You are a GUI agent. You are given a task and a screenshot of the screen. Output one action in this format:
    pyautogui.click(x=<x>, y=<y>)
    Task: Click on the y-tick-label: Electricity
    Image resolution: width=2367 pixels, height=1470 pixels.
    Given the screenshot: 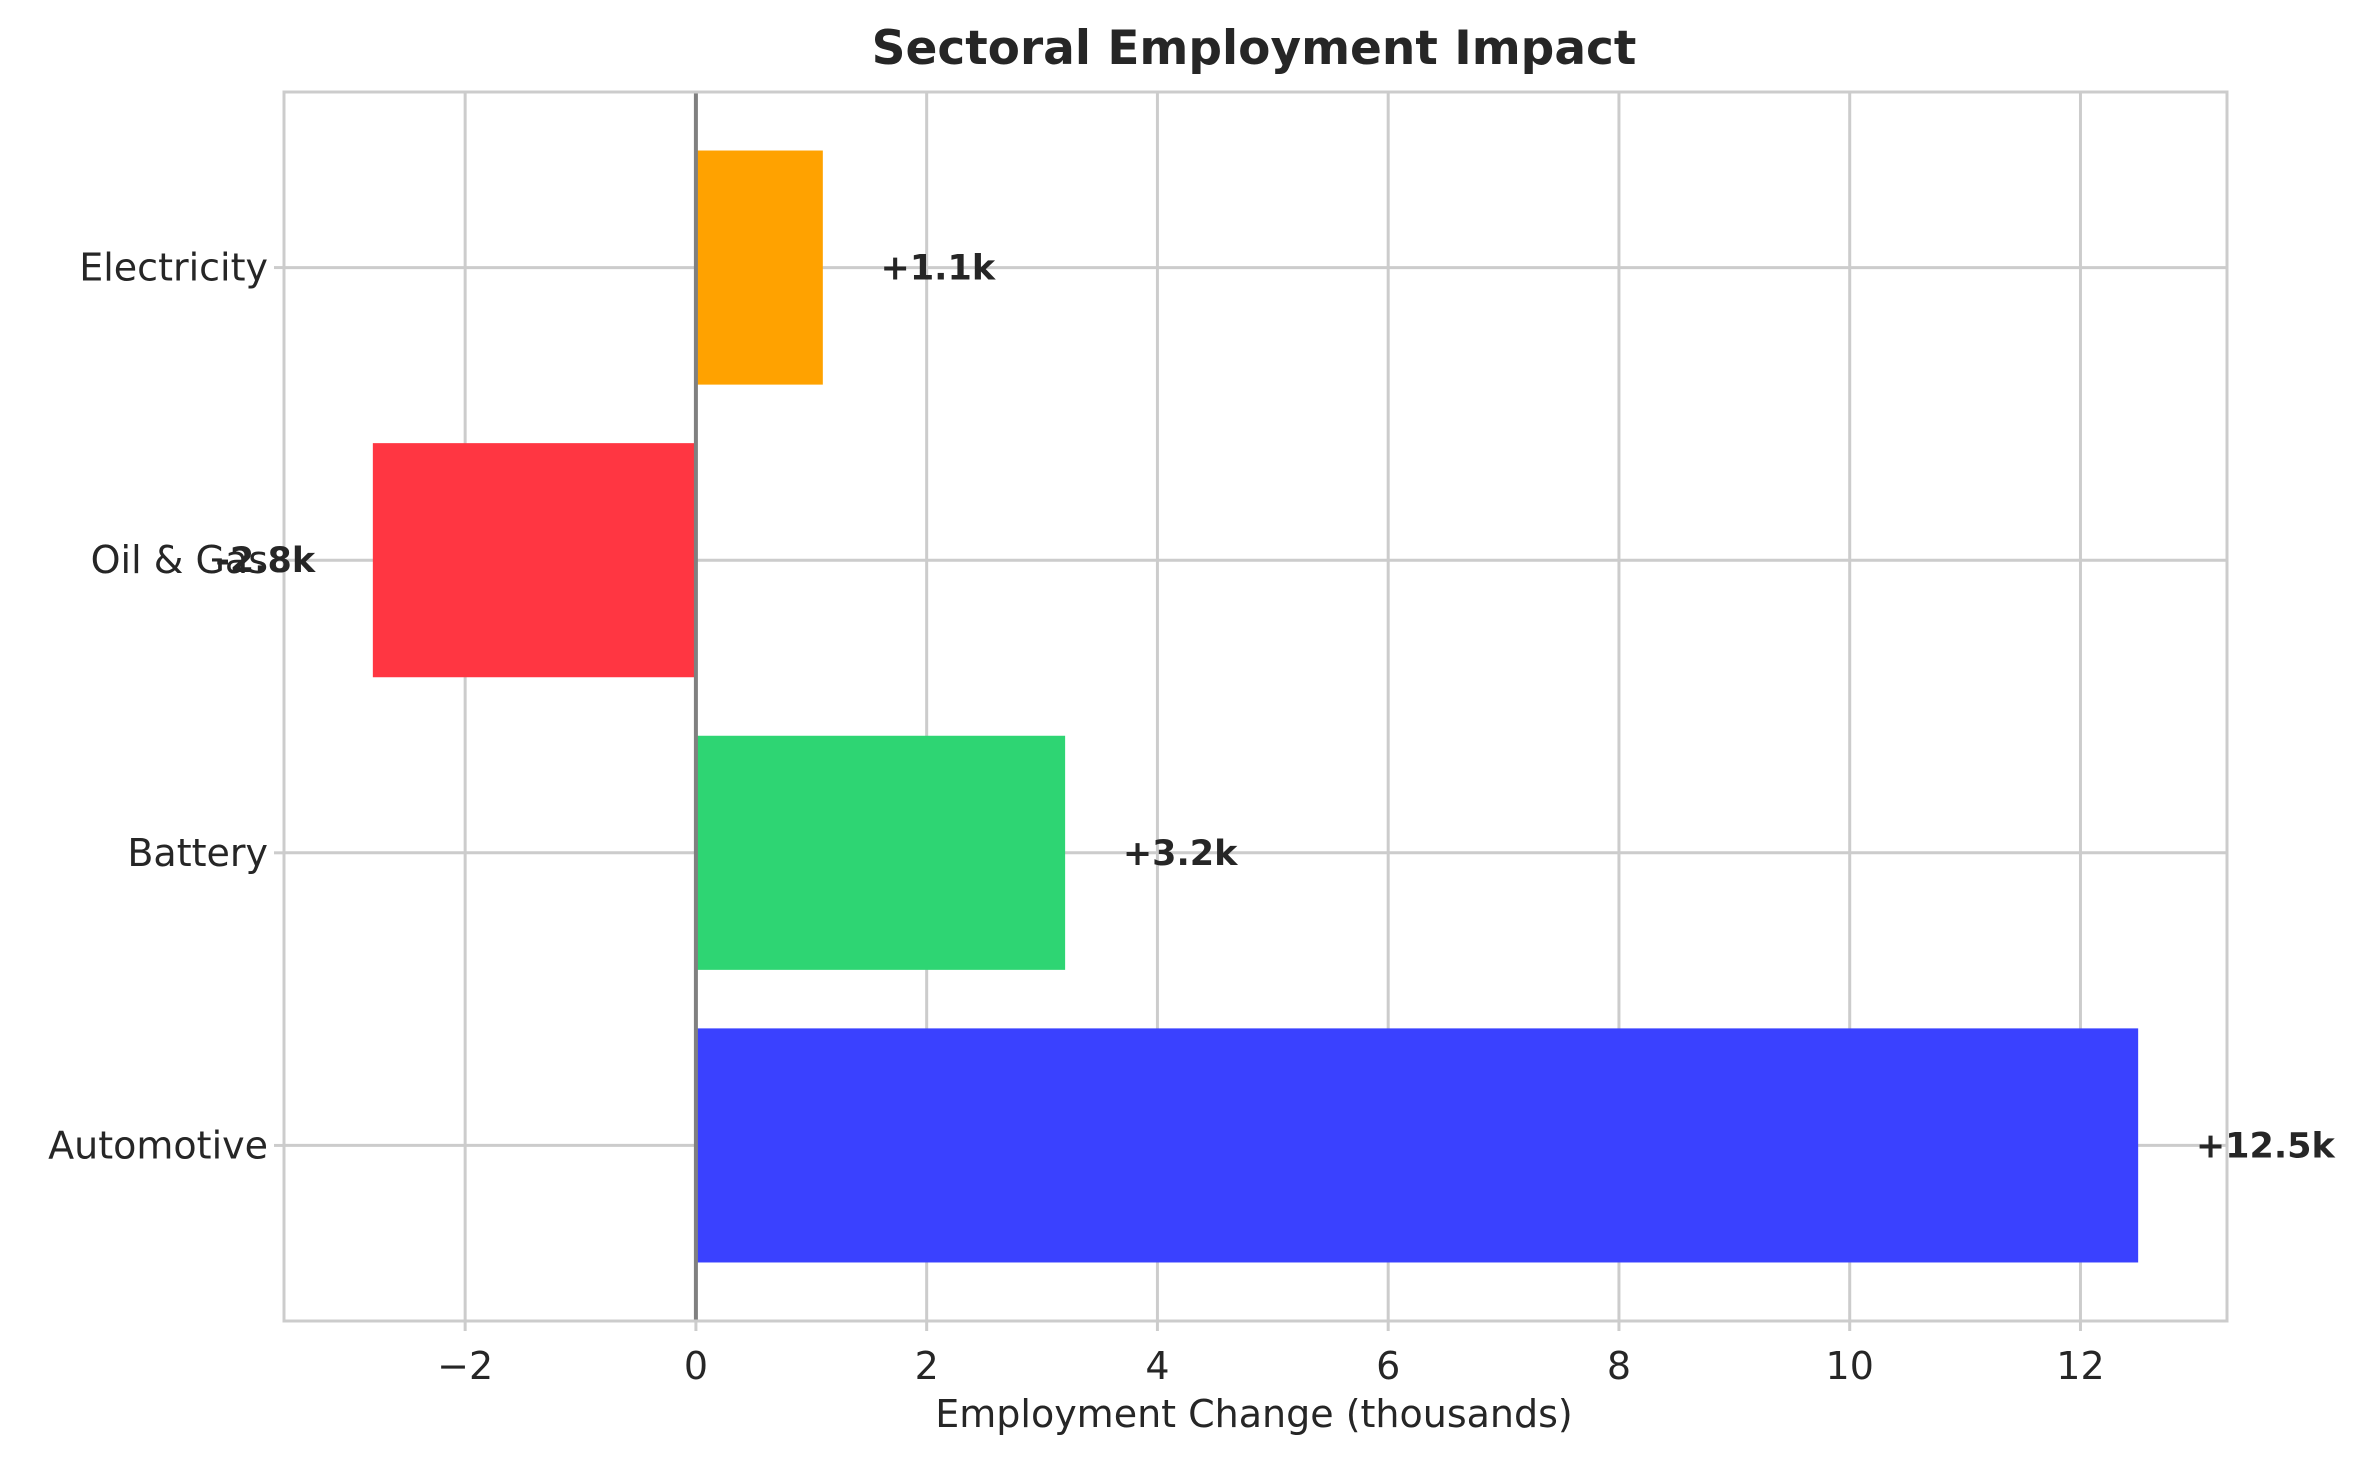 What is the action you would take?
    pyautogui.click(x=173, y=268)
    